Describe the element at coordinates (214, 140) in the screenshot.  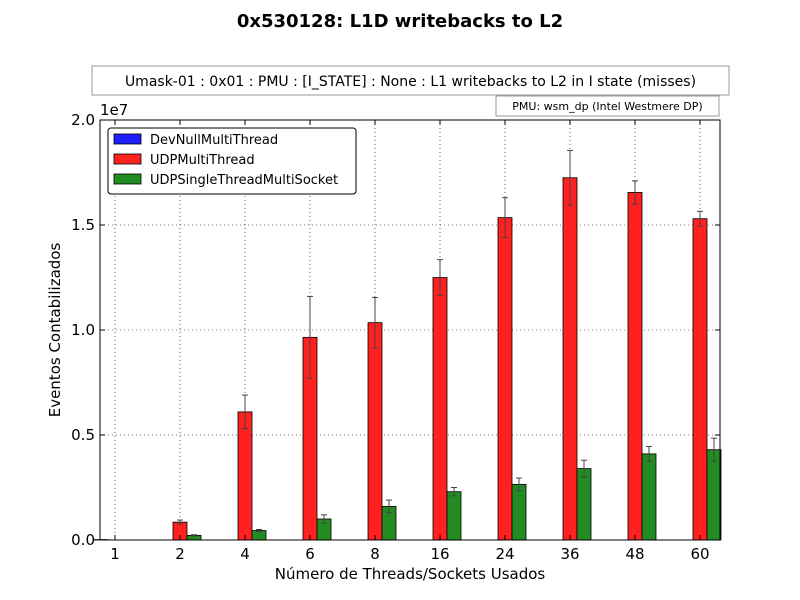
I see `legend-label-DevNullMultiThread: DevNullMultiThread` at that location.